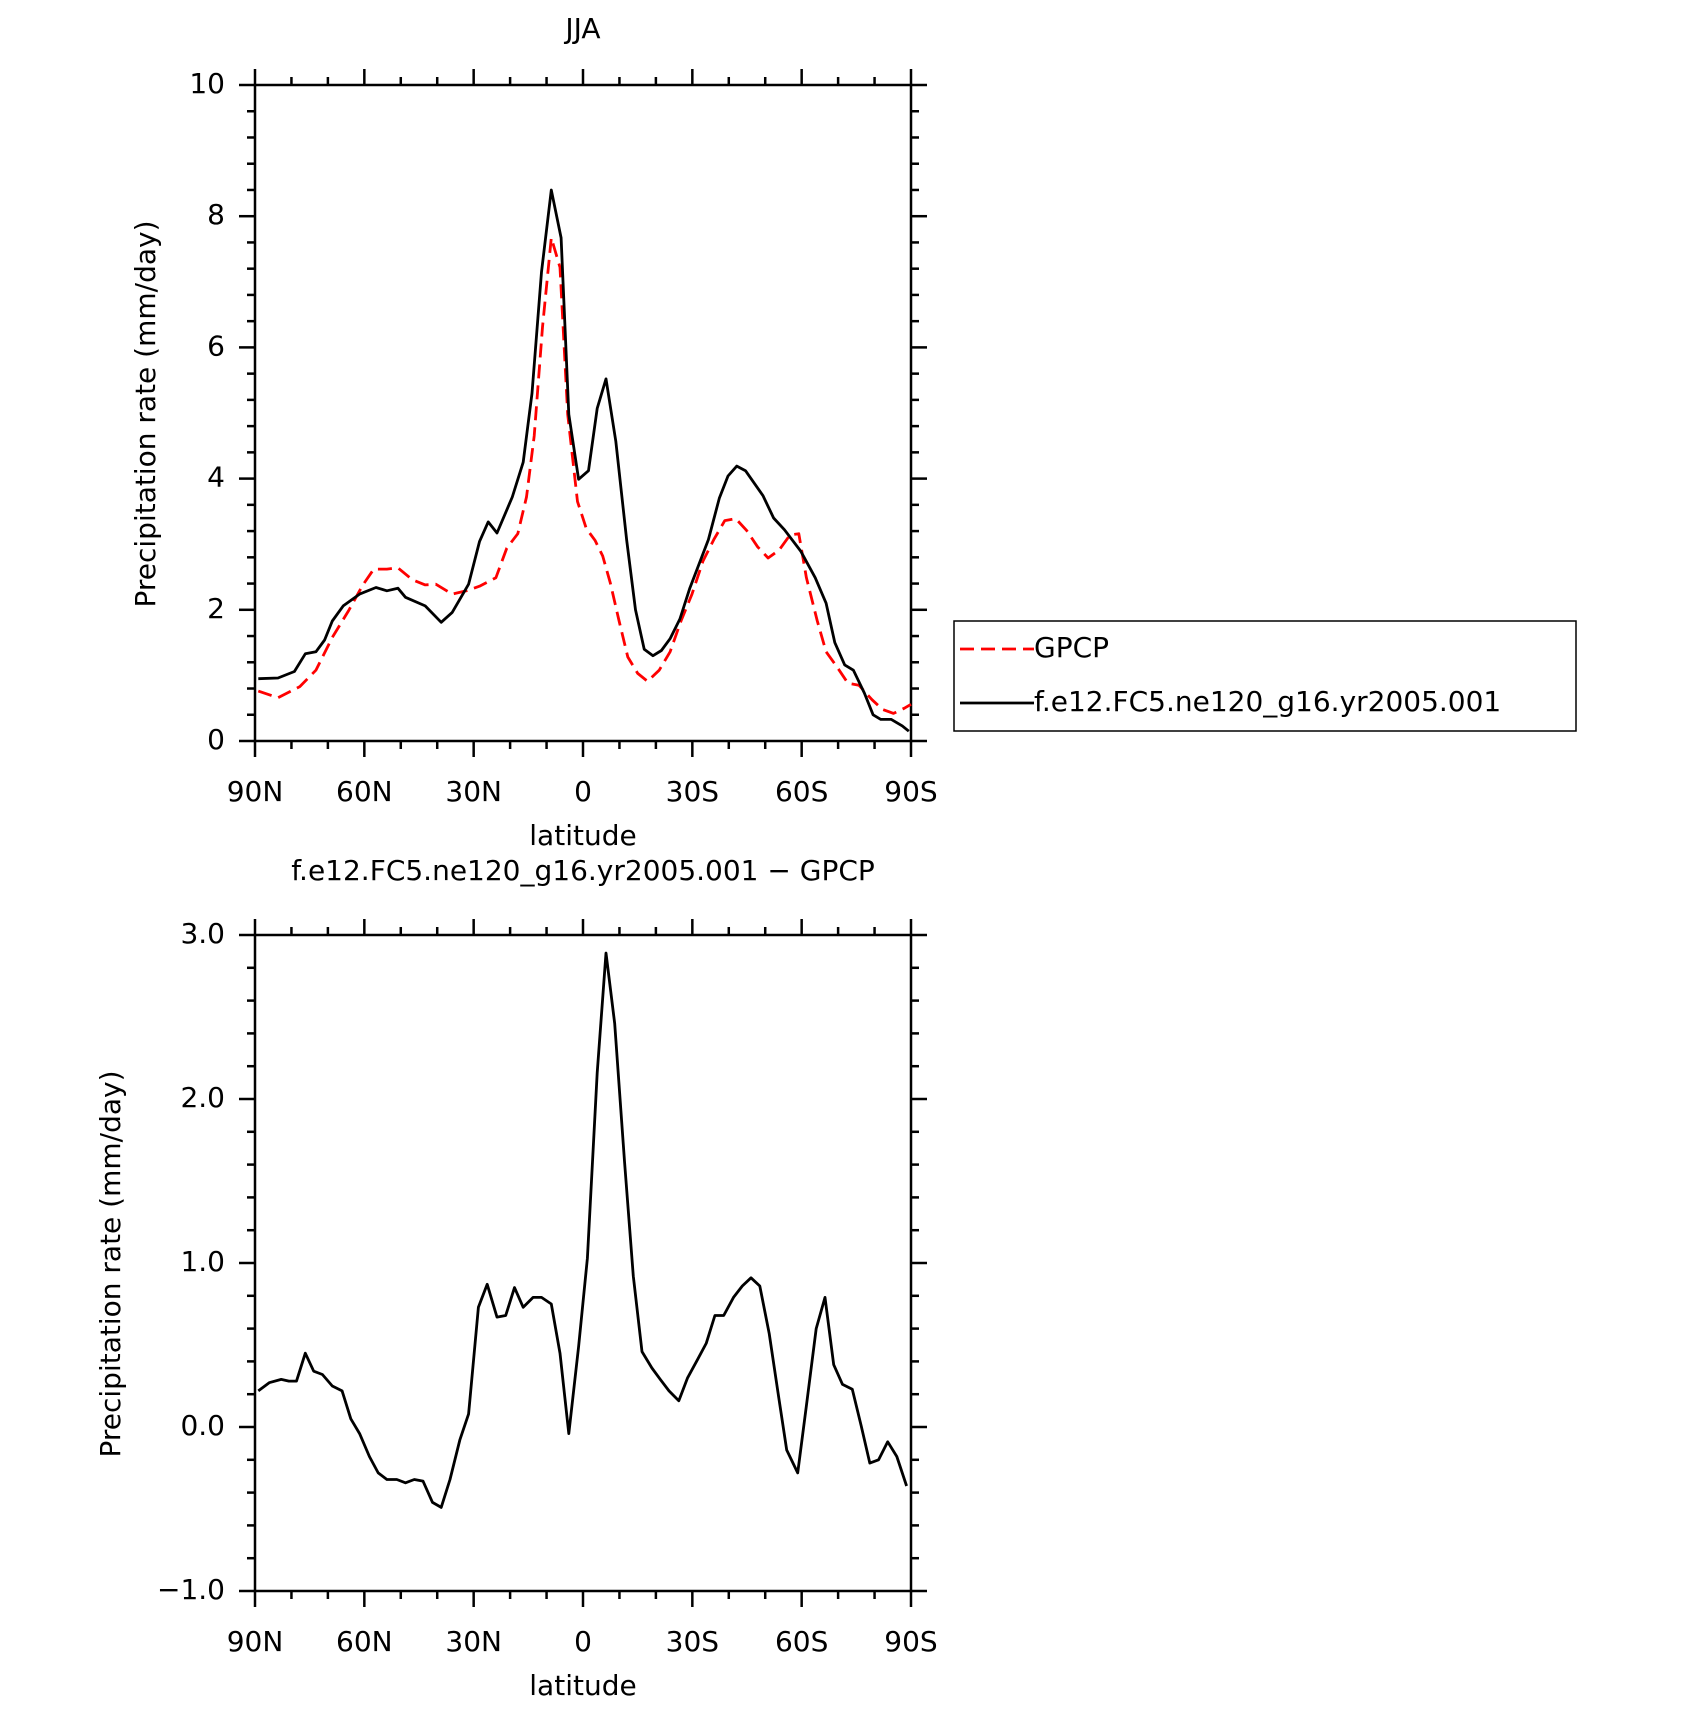 Image resolution: width=1702 pixels, height=1730 pixels. I want to click on chart-title: f.e12.FC5.ne120_g16.yr2005.001 − GPCP, so click(583, 870).